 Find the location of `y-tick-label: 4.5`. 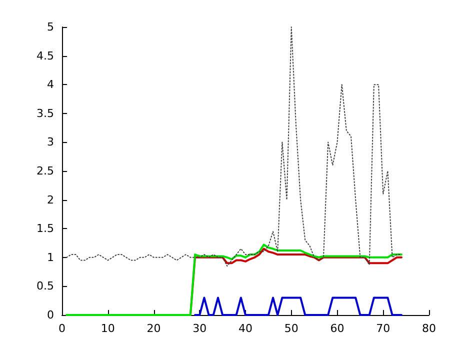

y-tick-label: 4.5 is located at coordinates (45, 55).